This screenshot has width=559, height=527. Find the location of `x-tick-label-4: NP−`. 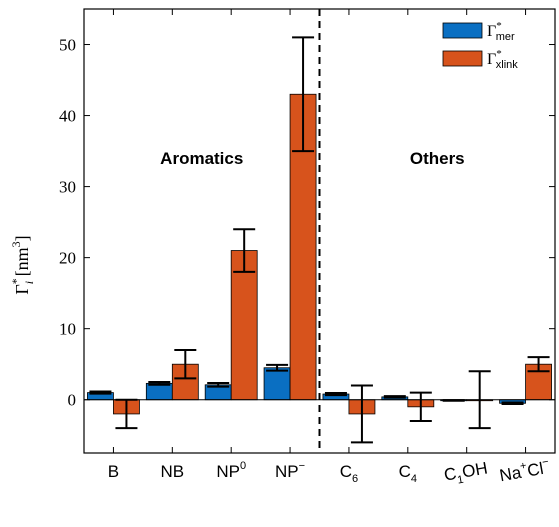

x-tick-label-4: NP− is located at coordinates (290, 470).